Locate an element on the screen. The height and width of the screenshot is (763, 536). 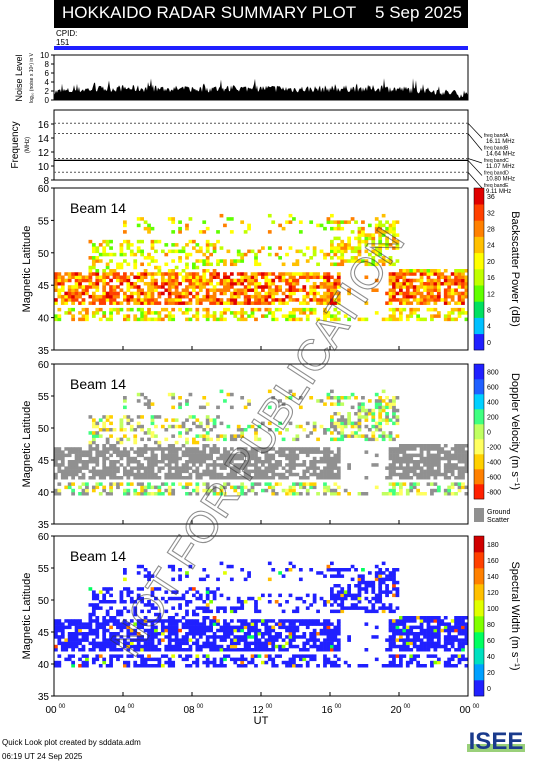
freq-band-value: 9.11 MHz is located at coordinates (498, 192).